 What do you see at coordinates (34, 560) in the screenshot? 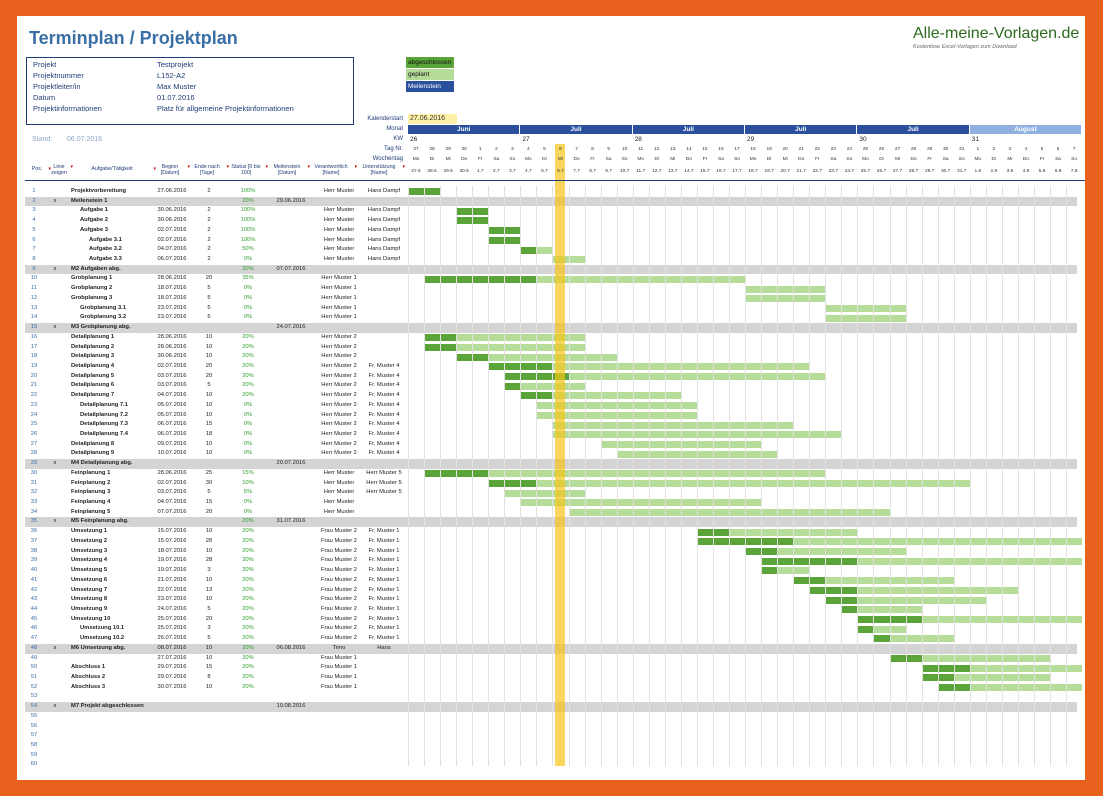
I see `pos-cell: 39` at bounding box center [34, 560].